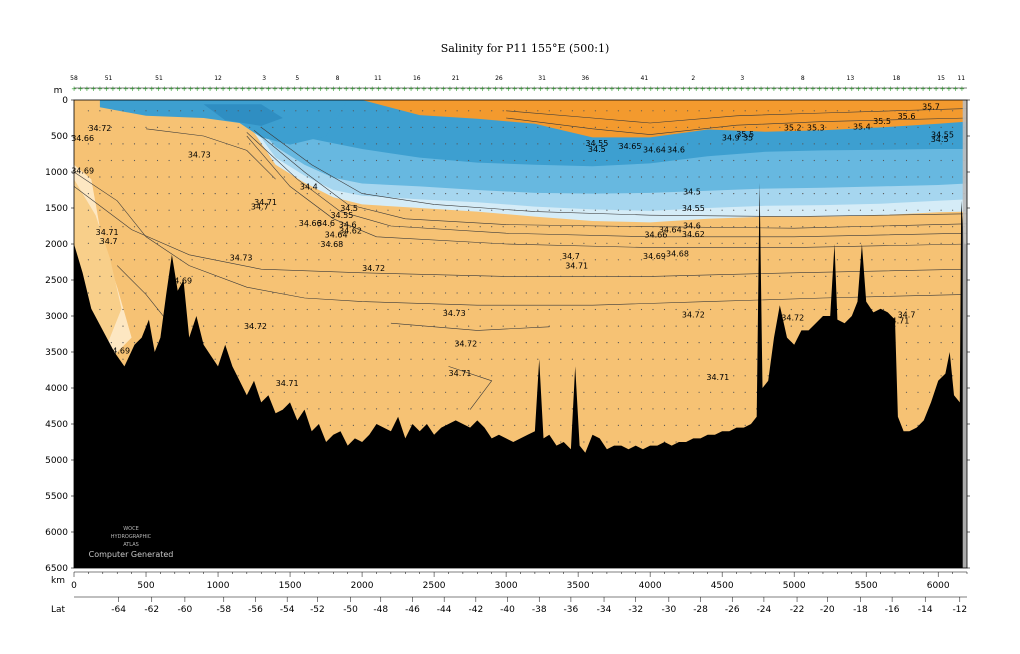 The width and height of the screenshot is (1020, 654). I want to click on contour-label: 34.64, so click(336, 235).